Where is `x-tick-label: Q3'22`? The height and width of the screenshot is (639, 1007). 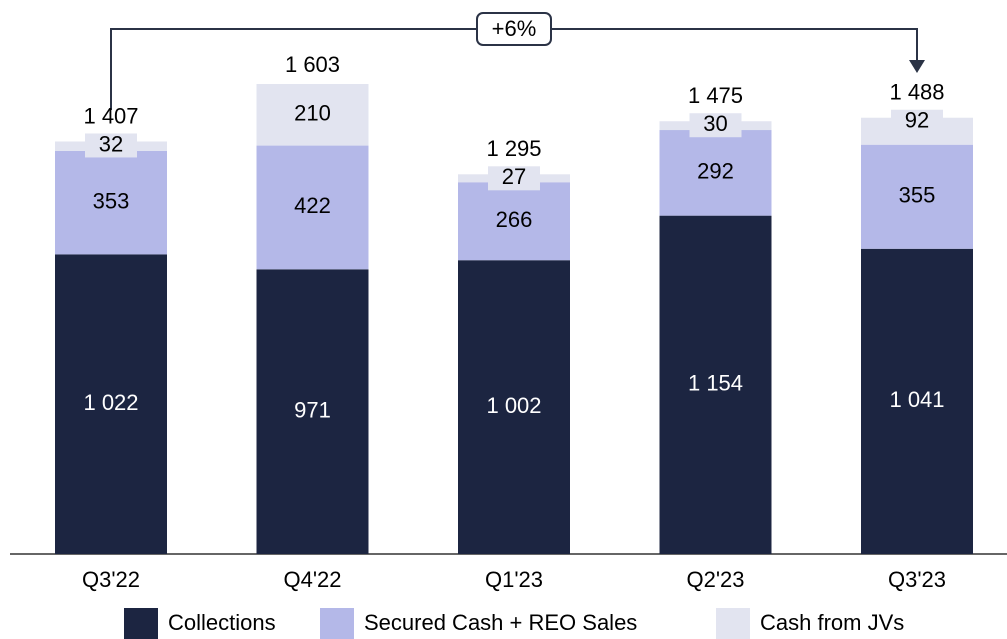
x-tick-label: Q3'22 is located at coordinates (111, 579).